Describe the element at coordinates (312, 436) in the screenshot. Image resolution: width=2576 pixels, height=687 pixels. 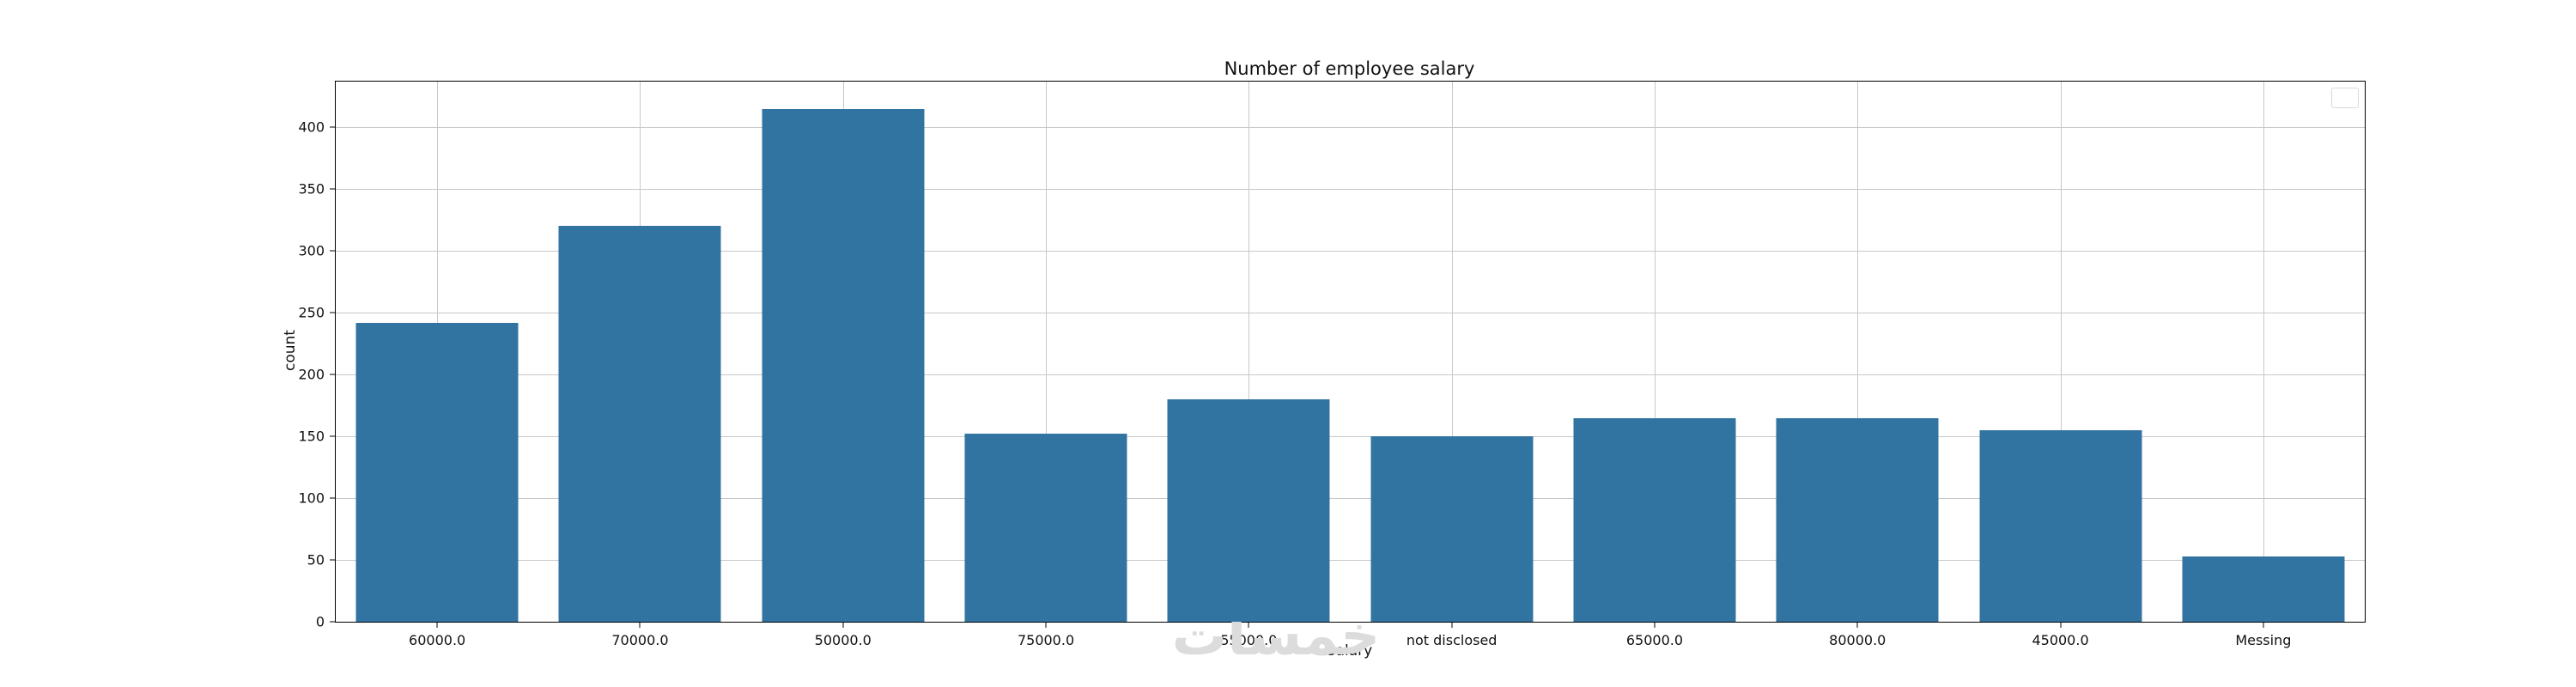
I see `y-tick-label: 150` at that location.